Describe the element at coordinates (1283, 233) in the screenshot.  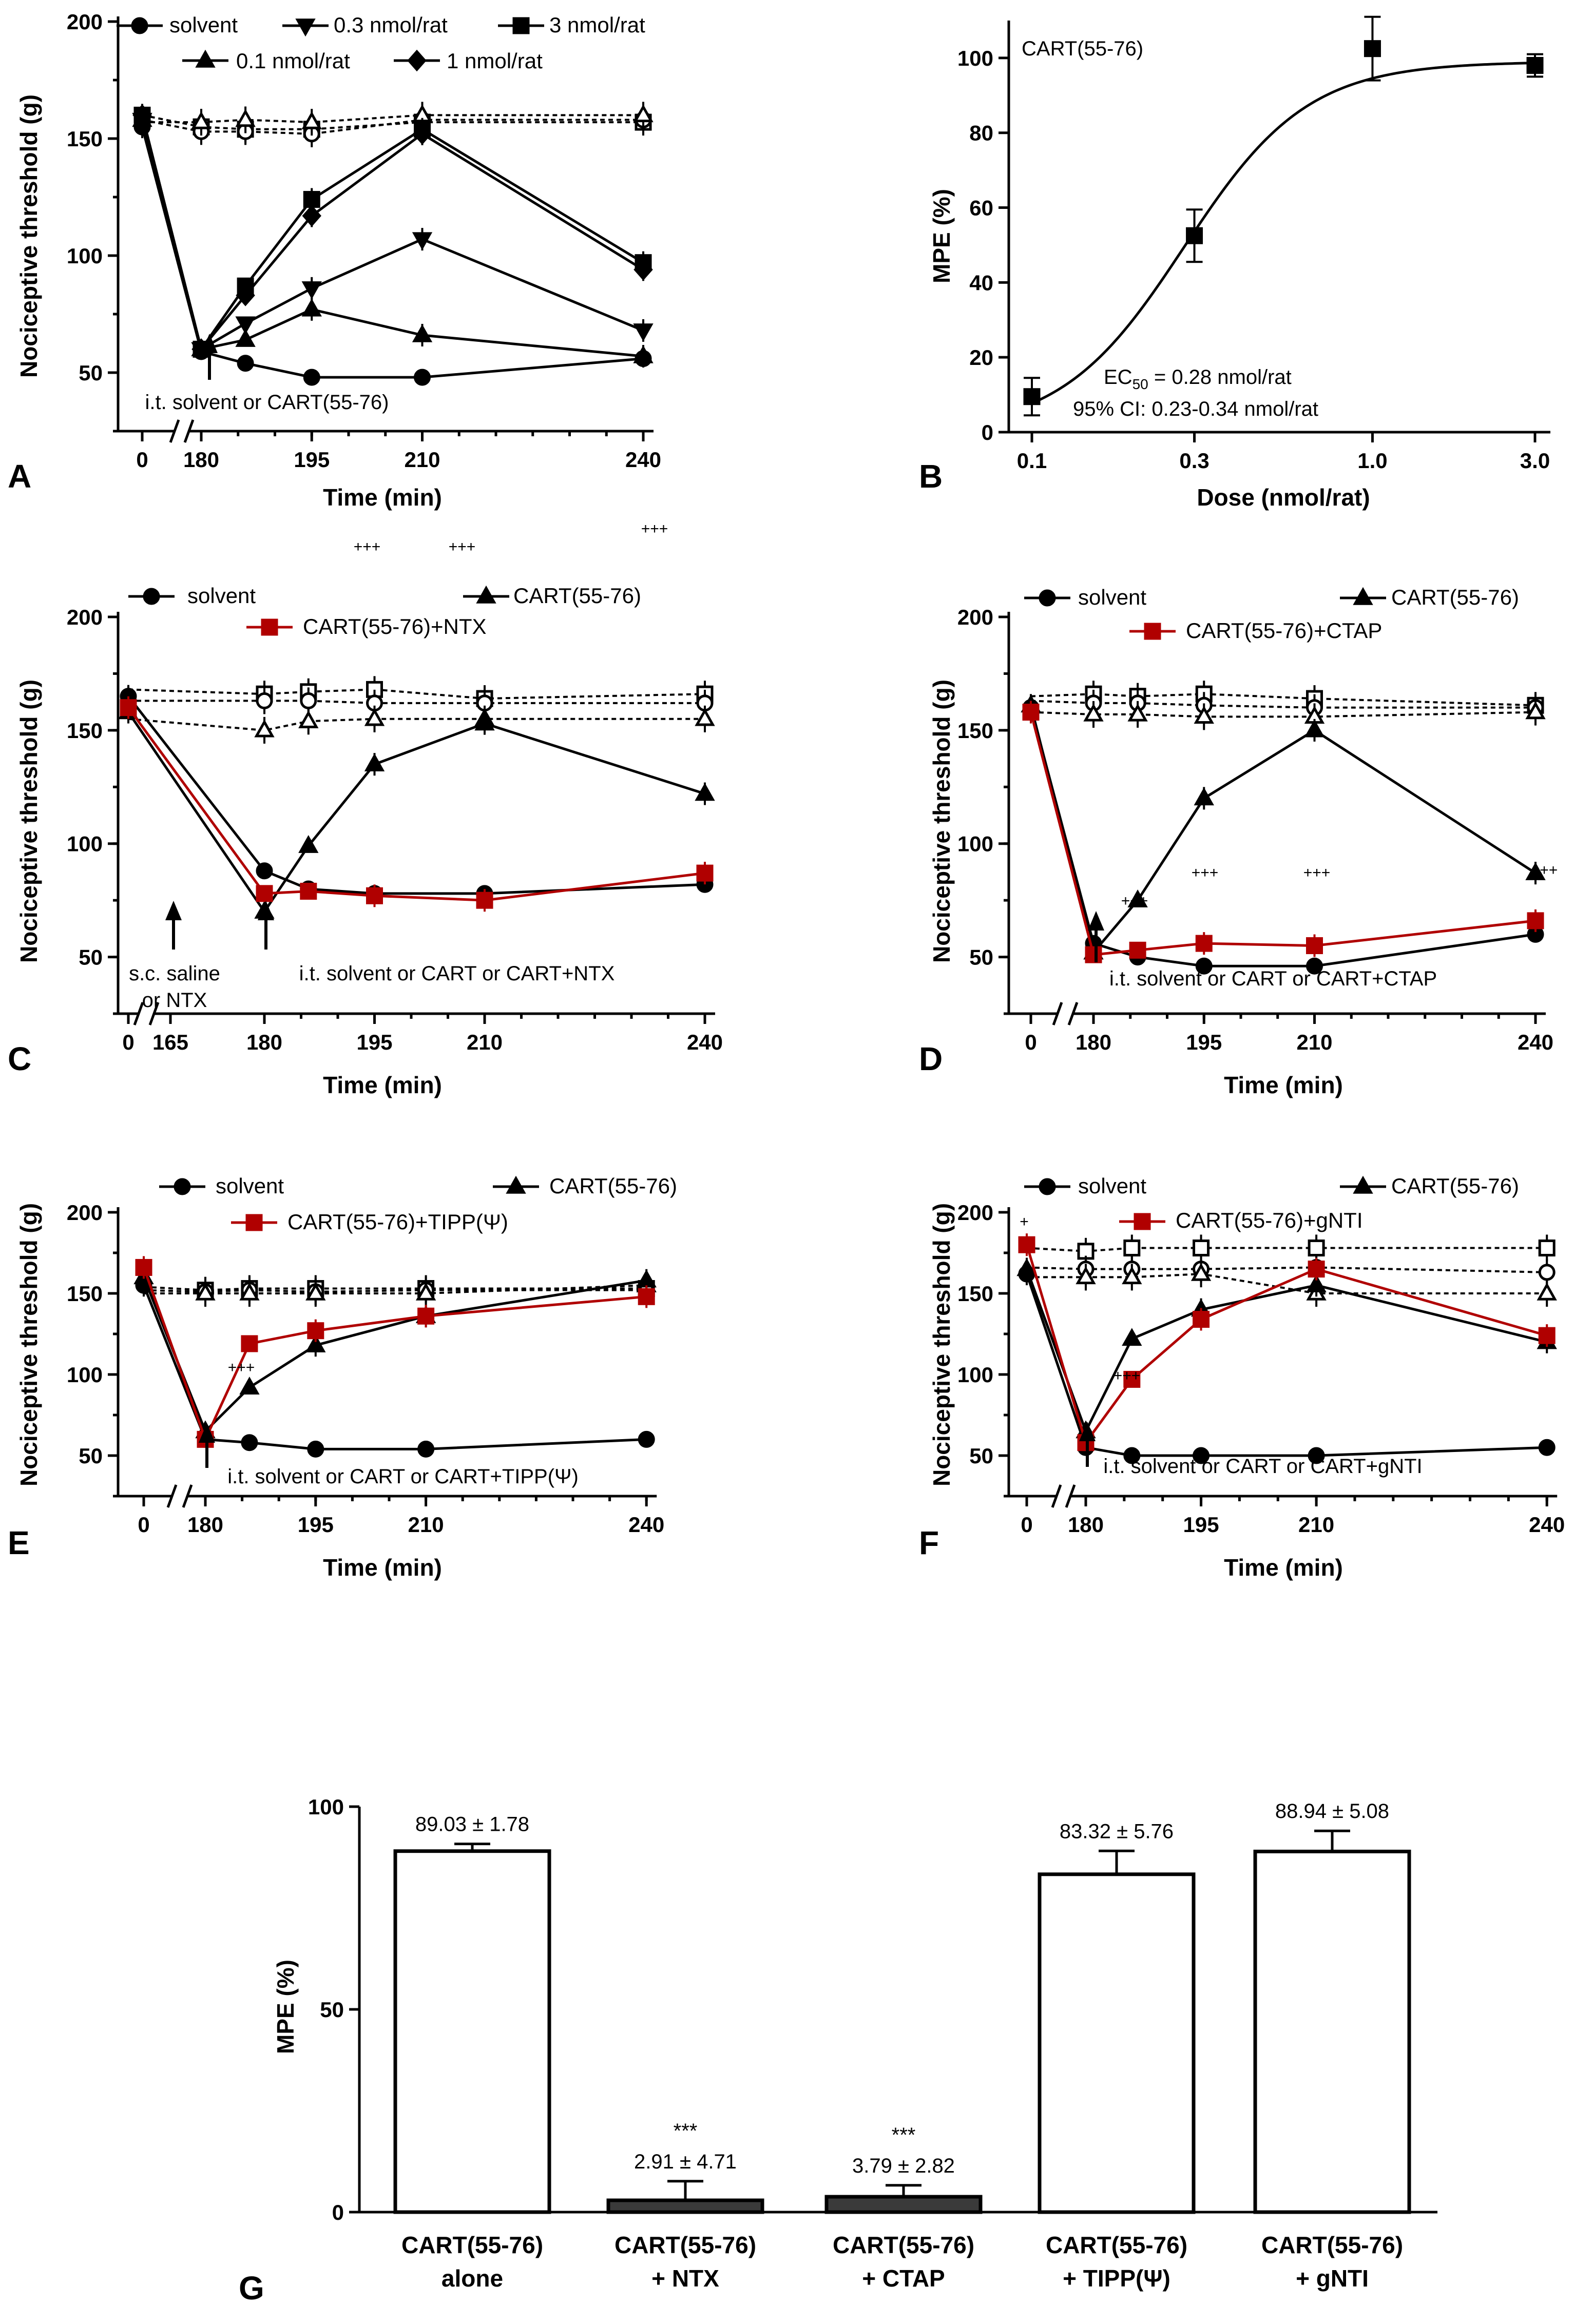
I see `panel-b-fit-curve` at that location.